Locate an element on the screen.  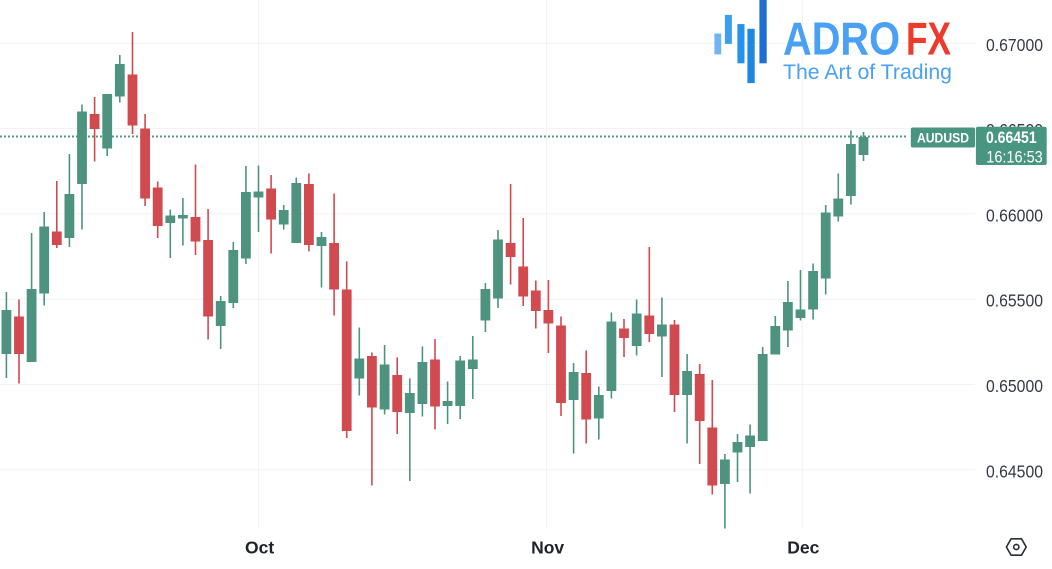
svg-text: 0.67000 is located at coordinates (1014, 45).